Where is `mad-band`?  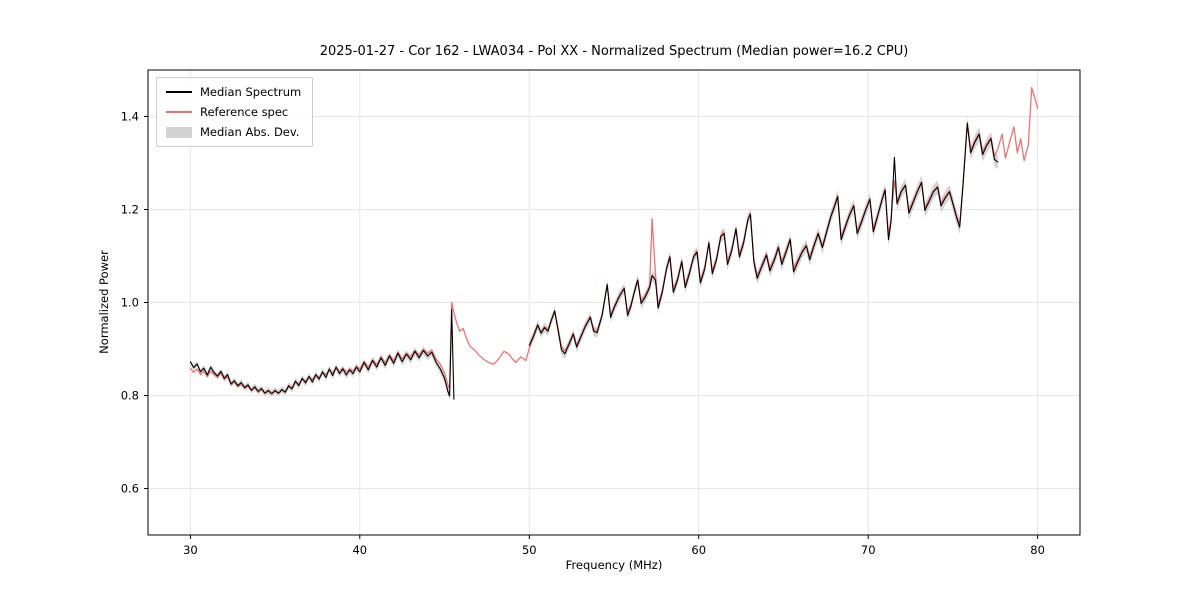
mad-band is located at coordinates (322, 354).